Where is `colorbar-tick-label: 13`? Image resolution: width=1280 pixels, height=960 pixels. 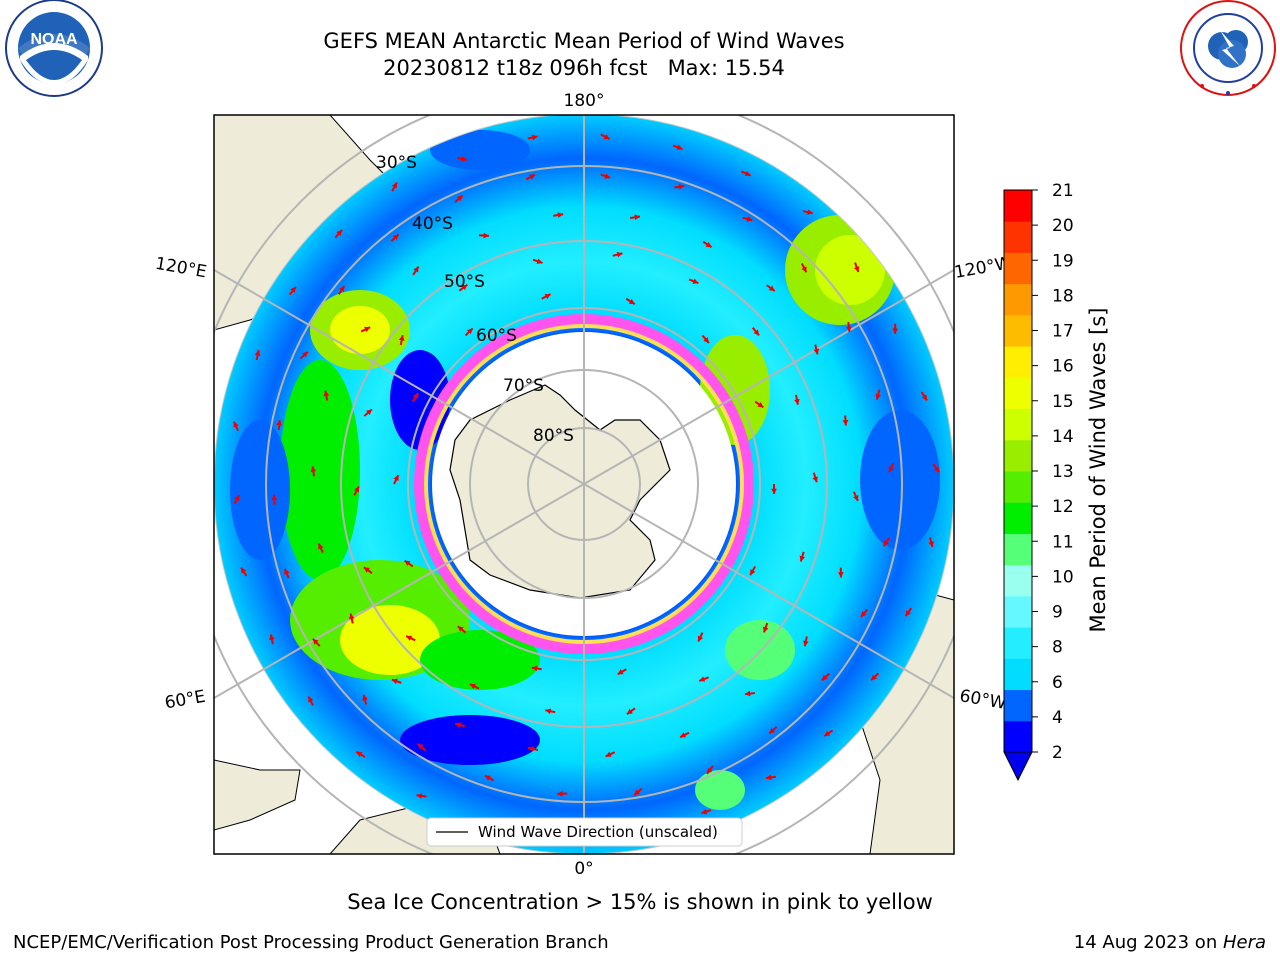 colorbar-tick-label: 13 is located at coordinates (1063, 472).